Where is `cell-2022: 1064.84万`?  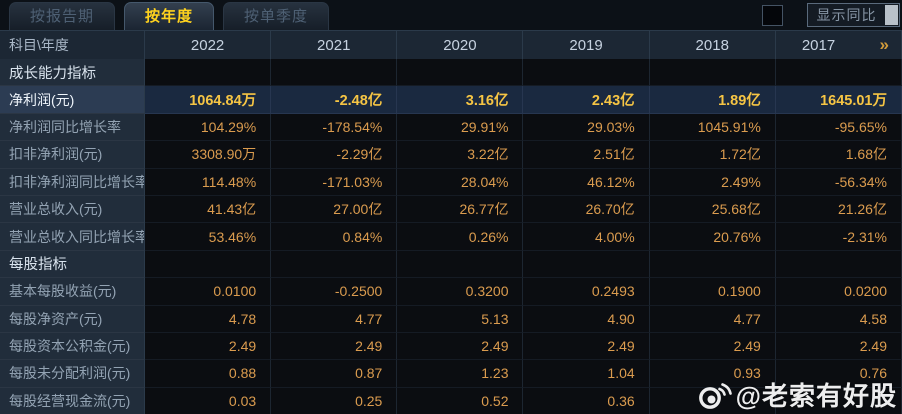 cell-2022: 1064.84万 is located at coordinates (208, 100).